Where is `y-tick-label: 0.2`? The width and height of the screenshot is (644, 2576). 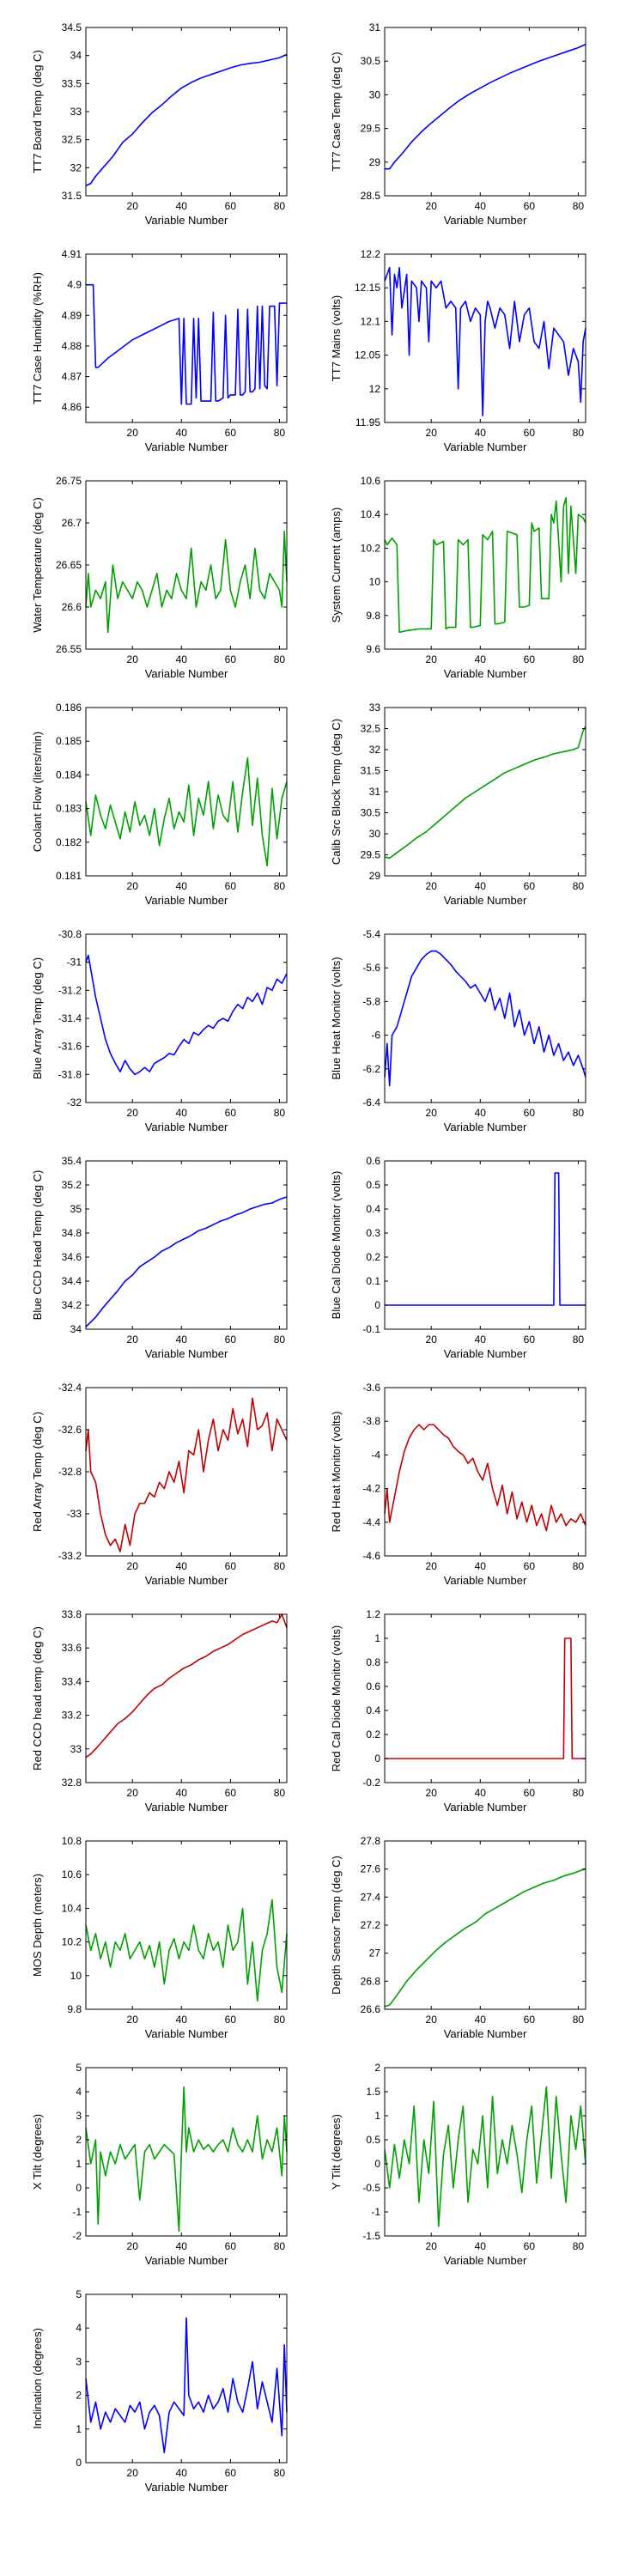 y-tick-label: 0.2 is located at coordinates (373, 1734).